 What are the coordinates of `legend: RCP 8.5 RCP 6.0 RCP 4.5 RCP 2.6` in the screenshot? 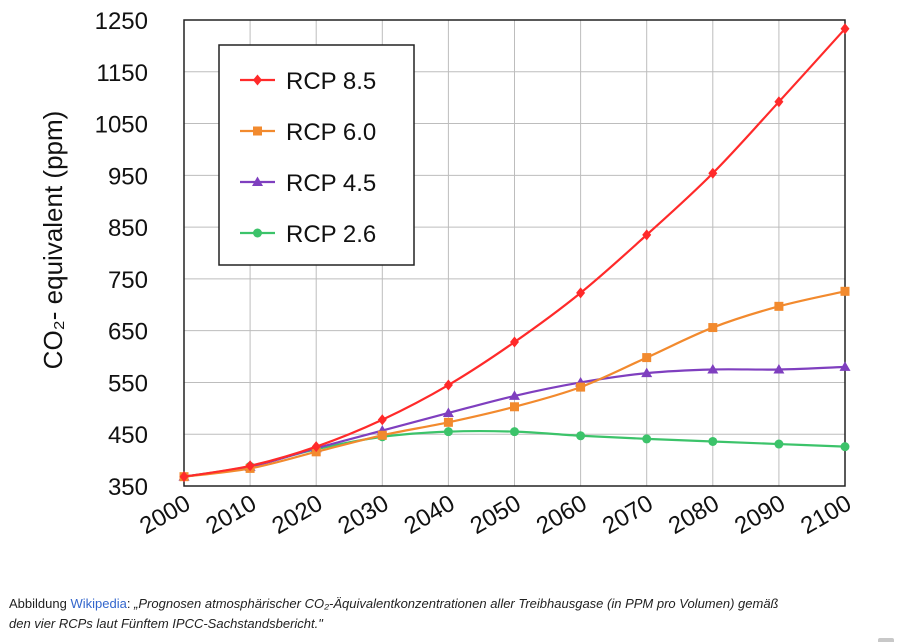 It's located at (316, 155).